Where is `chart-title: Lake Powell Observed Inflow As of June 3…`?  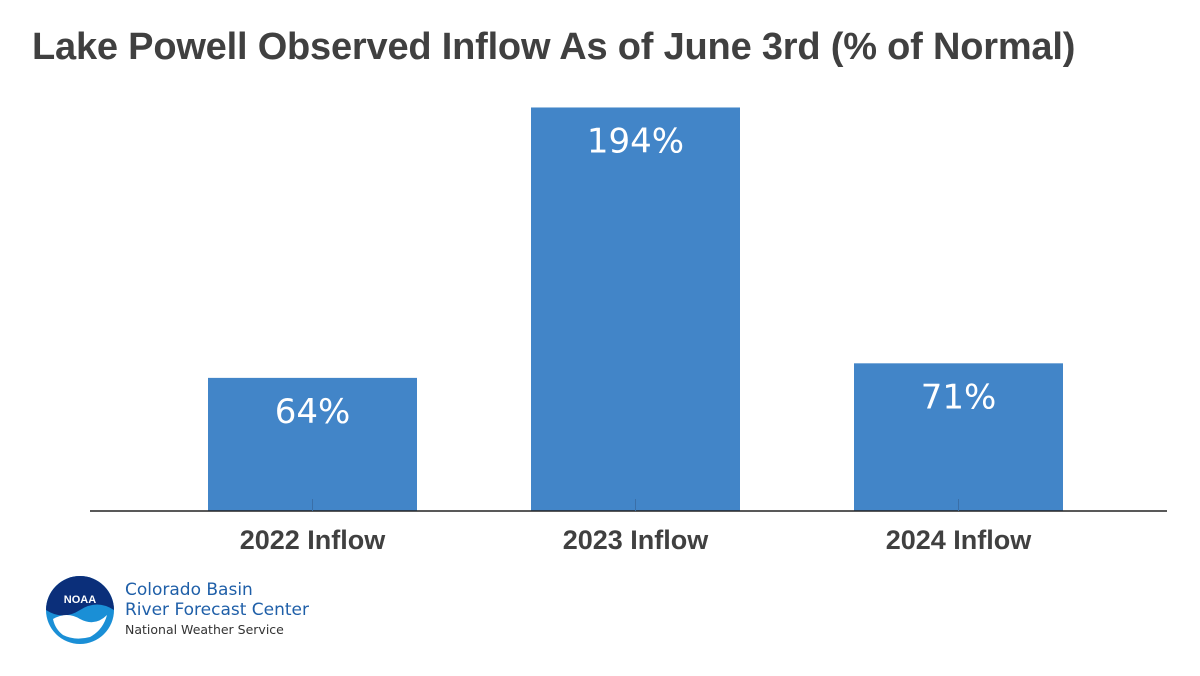
chart-title: Lake Powell Observed Inflow As of June 3… is located at coordinates (554, 47).